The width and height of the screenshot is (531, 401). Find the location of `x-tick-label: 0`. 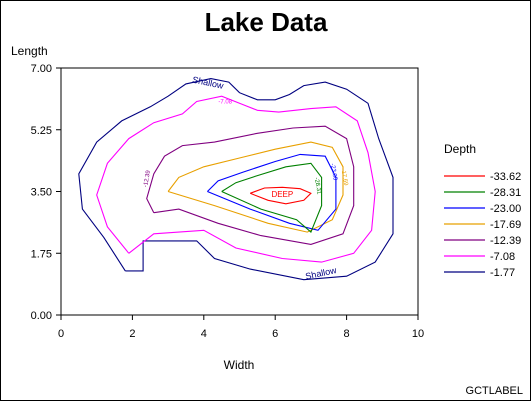

x-tick-label: 0 is located at coordinates (61, 334).